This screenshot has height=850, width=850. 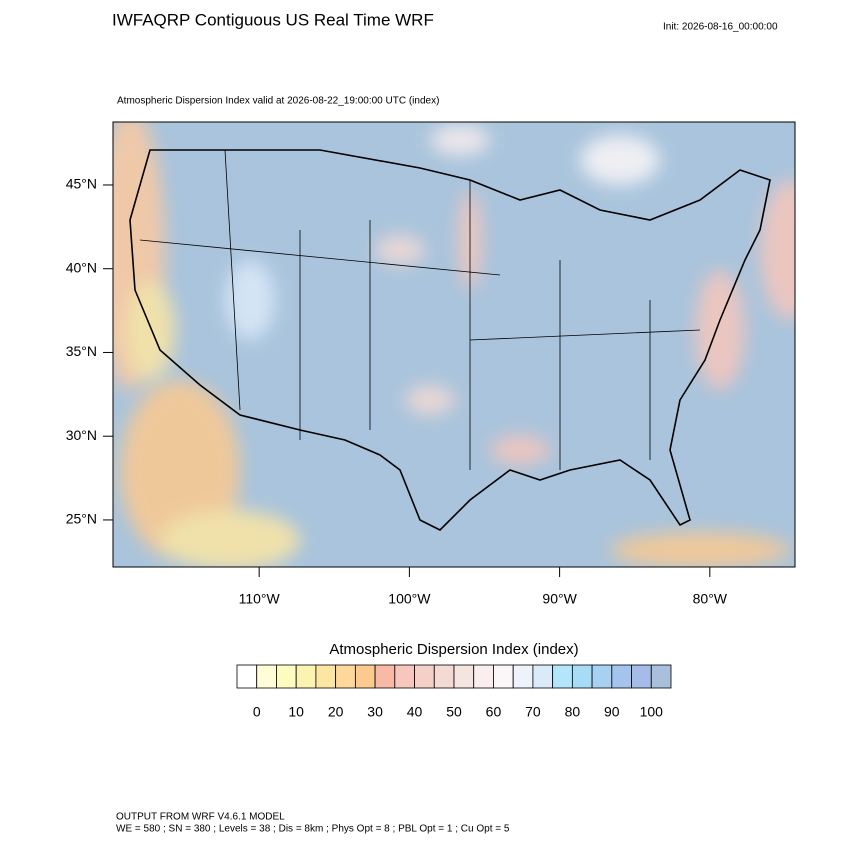 What do you see at coordinates (257, 712) in the screenshot?
I see `colorbar-tick-label: 0` at bounding box center [257, 712].